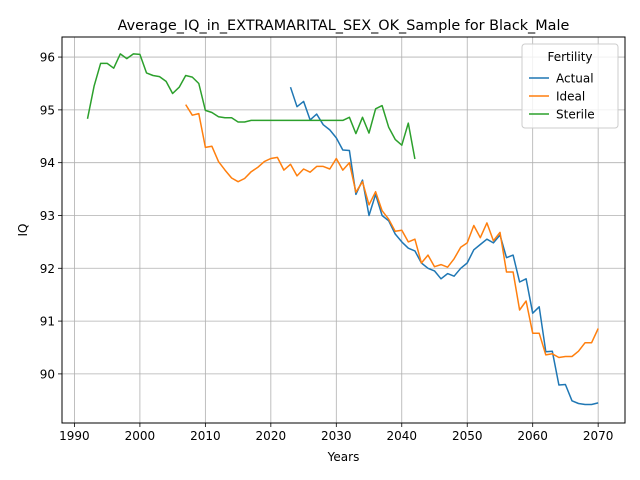 Image resolution: width=640 pixels, height=480 pixels. I want to click on y-tick-label: 96, so click(47, 58).